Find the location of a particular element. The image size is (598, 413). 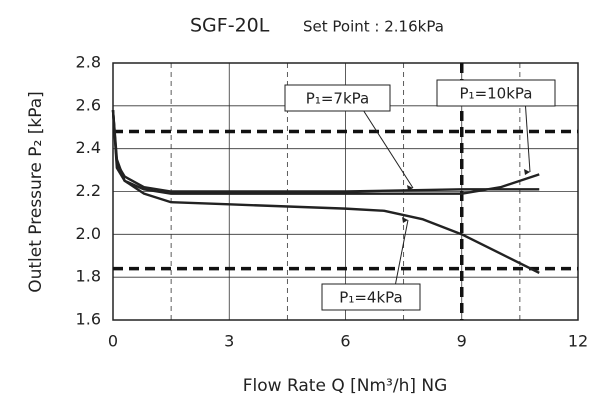

x-tick-label: 12 is located at coordinates (578, 341).